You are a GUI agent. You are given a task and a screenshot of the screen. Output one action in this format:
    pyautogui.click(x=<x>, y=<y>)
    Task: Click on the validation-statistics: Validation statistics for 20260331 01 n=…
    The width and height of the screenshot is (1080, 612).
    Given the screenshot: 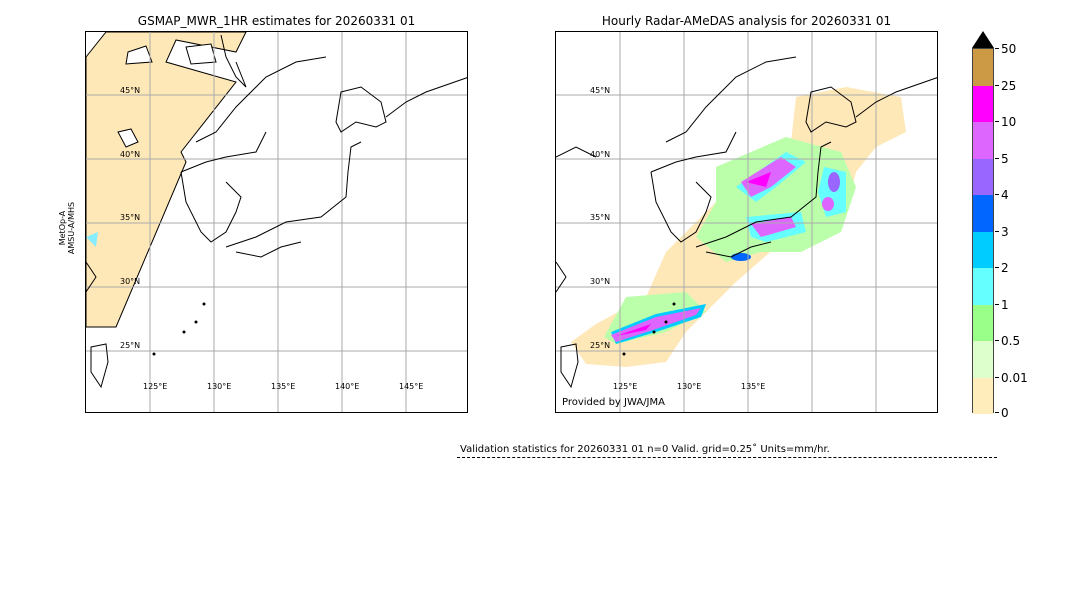 What is the action you would take?
    pyautogui.click(x=645, y=449)
    